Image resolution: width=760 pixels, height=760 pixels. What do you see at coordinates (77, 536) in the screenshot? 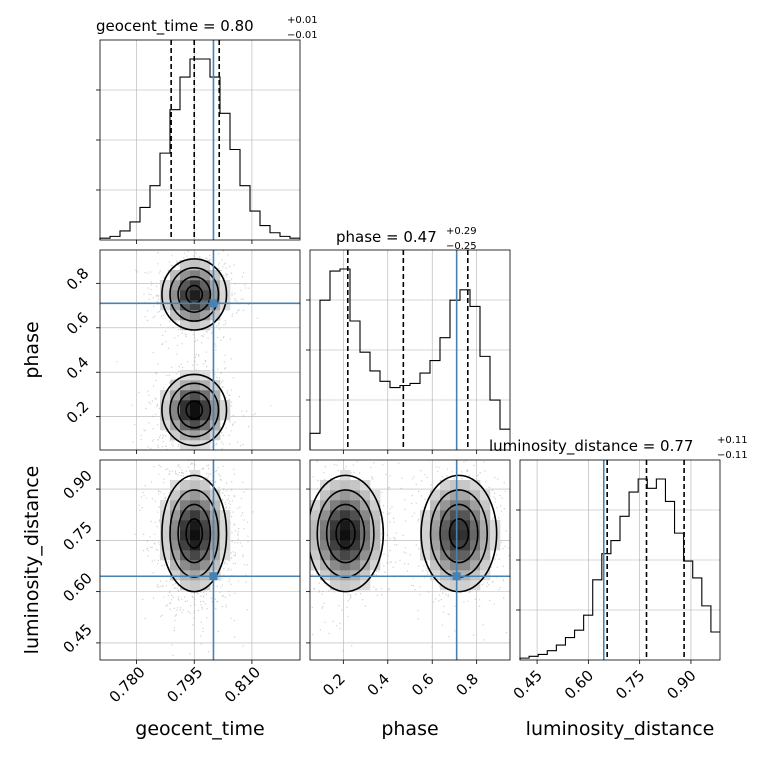
I see `ytick-label: 0.75` at bounding box center [77, 536].